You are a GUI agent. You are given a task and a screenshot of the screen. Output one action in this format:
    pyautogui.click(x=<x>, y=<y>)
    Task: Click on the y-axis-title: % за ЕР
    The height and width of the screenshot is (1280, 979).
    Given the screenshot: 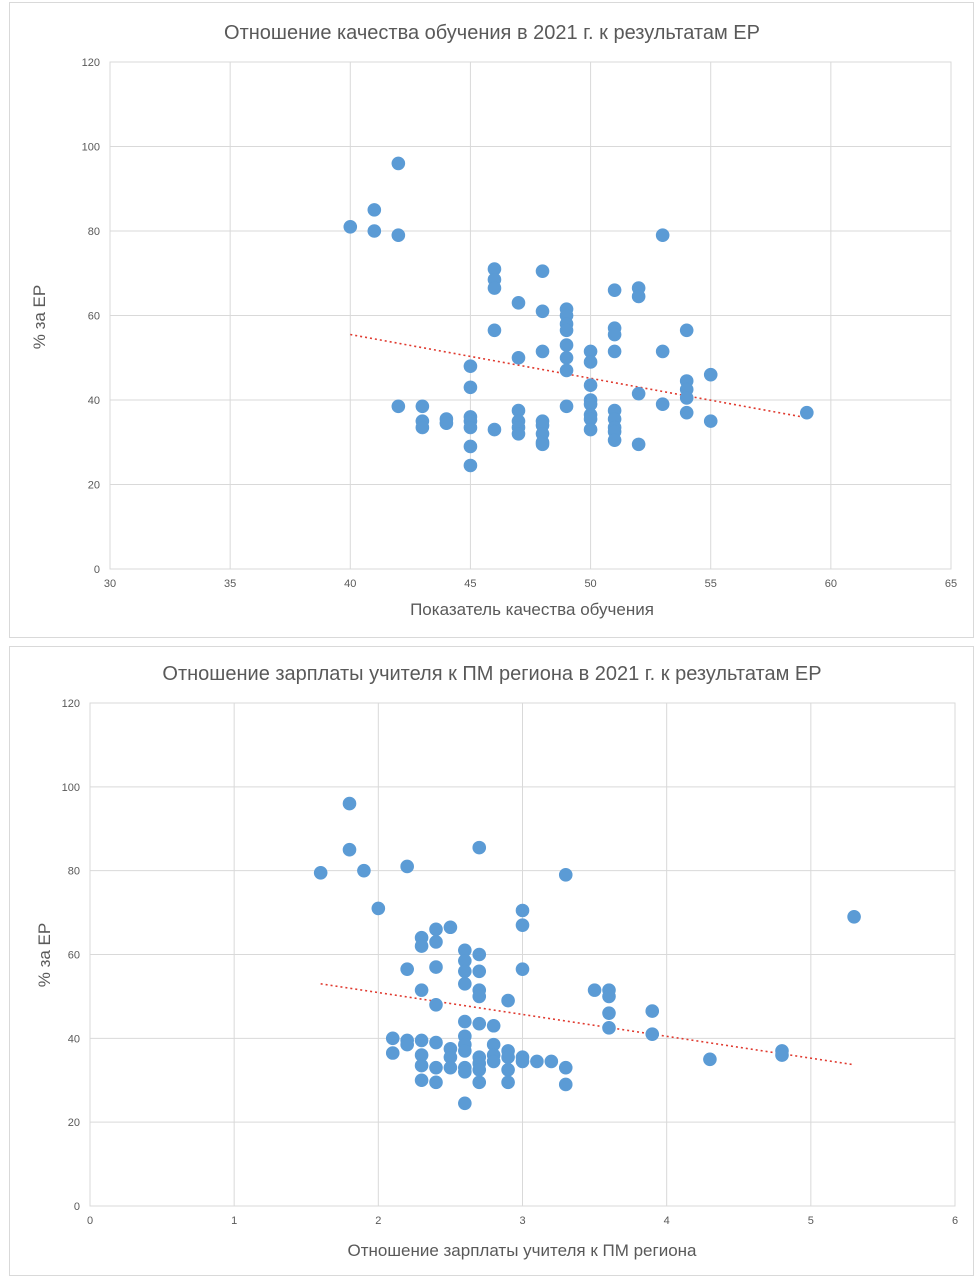 What is the action you would take?
    pyautogui.click(x=44, y=955)
    